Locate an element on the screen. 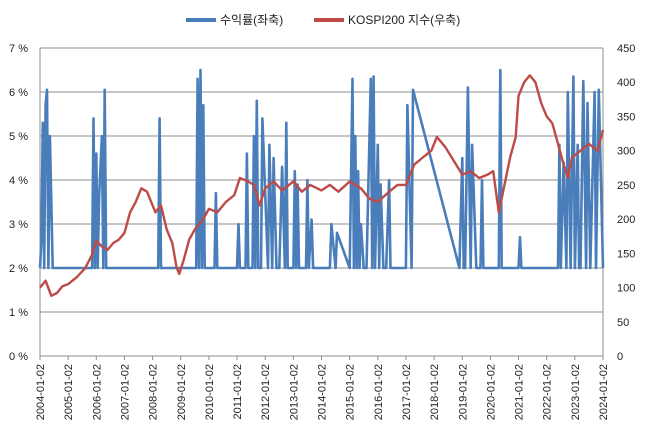  left-tick-label: 0 % is located at coordinates (18, 357).